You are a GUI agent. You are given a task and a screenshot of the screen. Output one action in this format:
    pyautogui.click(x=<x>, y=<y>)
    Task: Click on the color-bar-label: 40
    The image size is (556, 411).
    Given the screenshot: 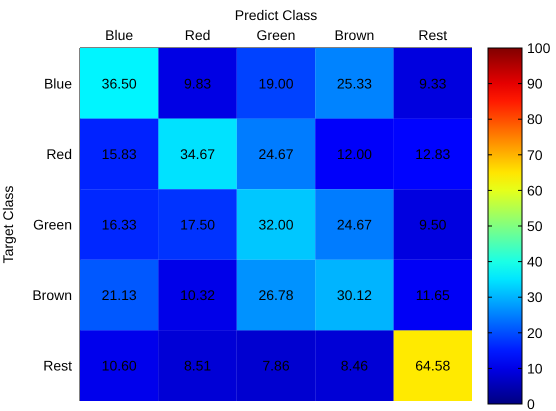 What is the action you would take?
    pyautogui.click(x=535, y=262)
    